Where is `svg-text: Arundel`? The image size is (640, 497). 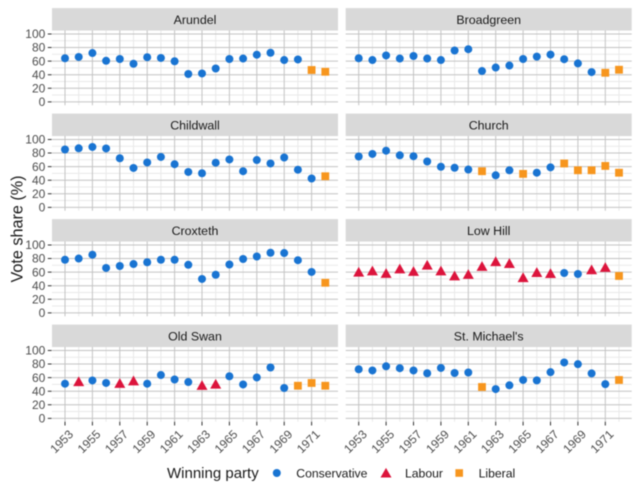
svg-text: Arundel is located at coordinates (195, 20).